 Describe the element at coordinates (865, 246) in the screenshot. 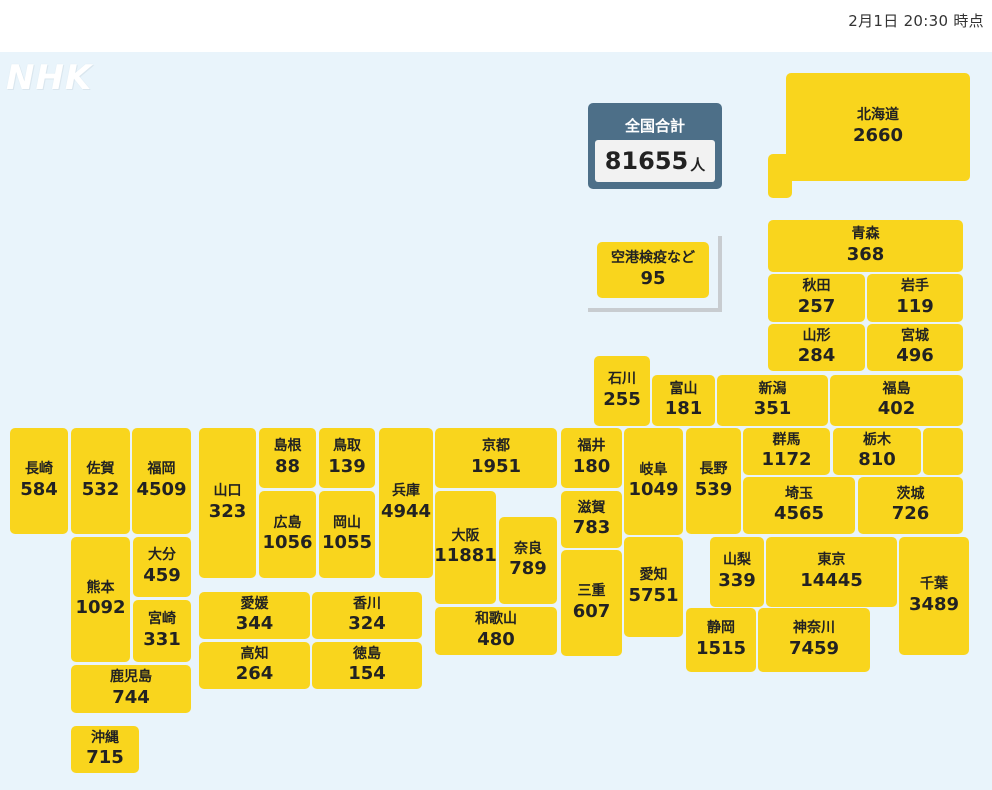

I see `prefecture-cell: 青森 368` at that location.